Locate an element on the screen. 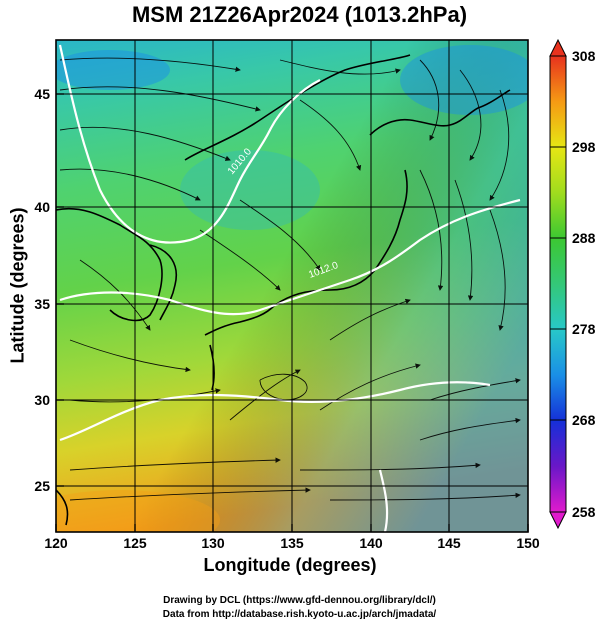  x-axis: 120 125 130 135 140 145 150 is located at coordinates (292, 537).